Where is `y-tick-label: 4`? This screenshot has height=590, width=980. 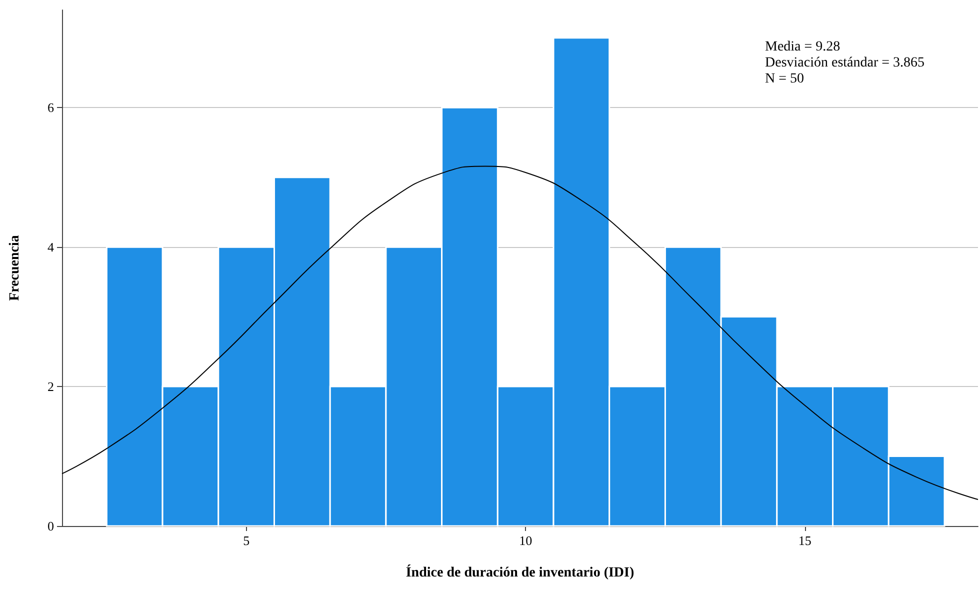 y-tick-label: 4 is located at coordinates (51, 247).